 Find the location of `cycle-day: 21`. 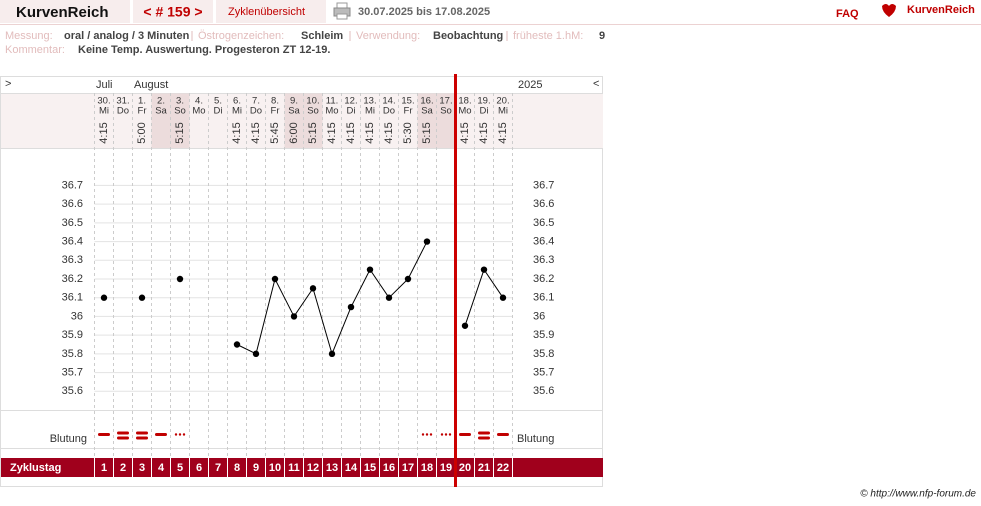

cycle-day: 21 is located at coordinates (484, 468).